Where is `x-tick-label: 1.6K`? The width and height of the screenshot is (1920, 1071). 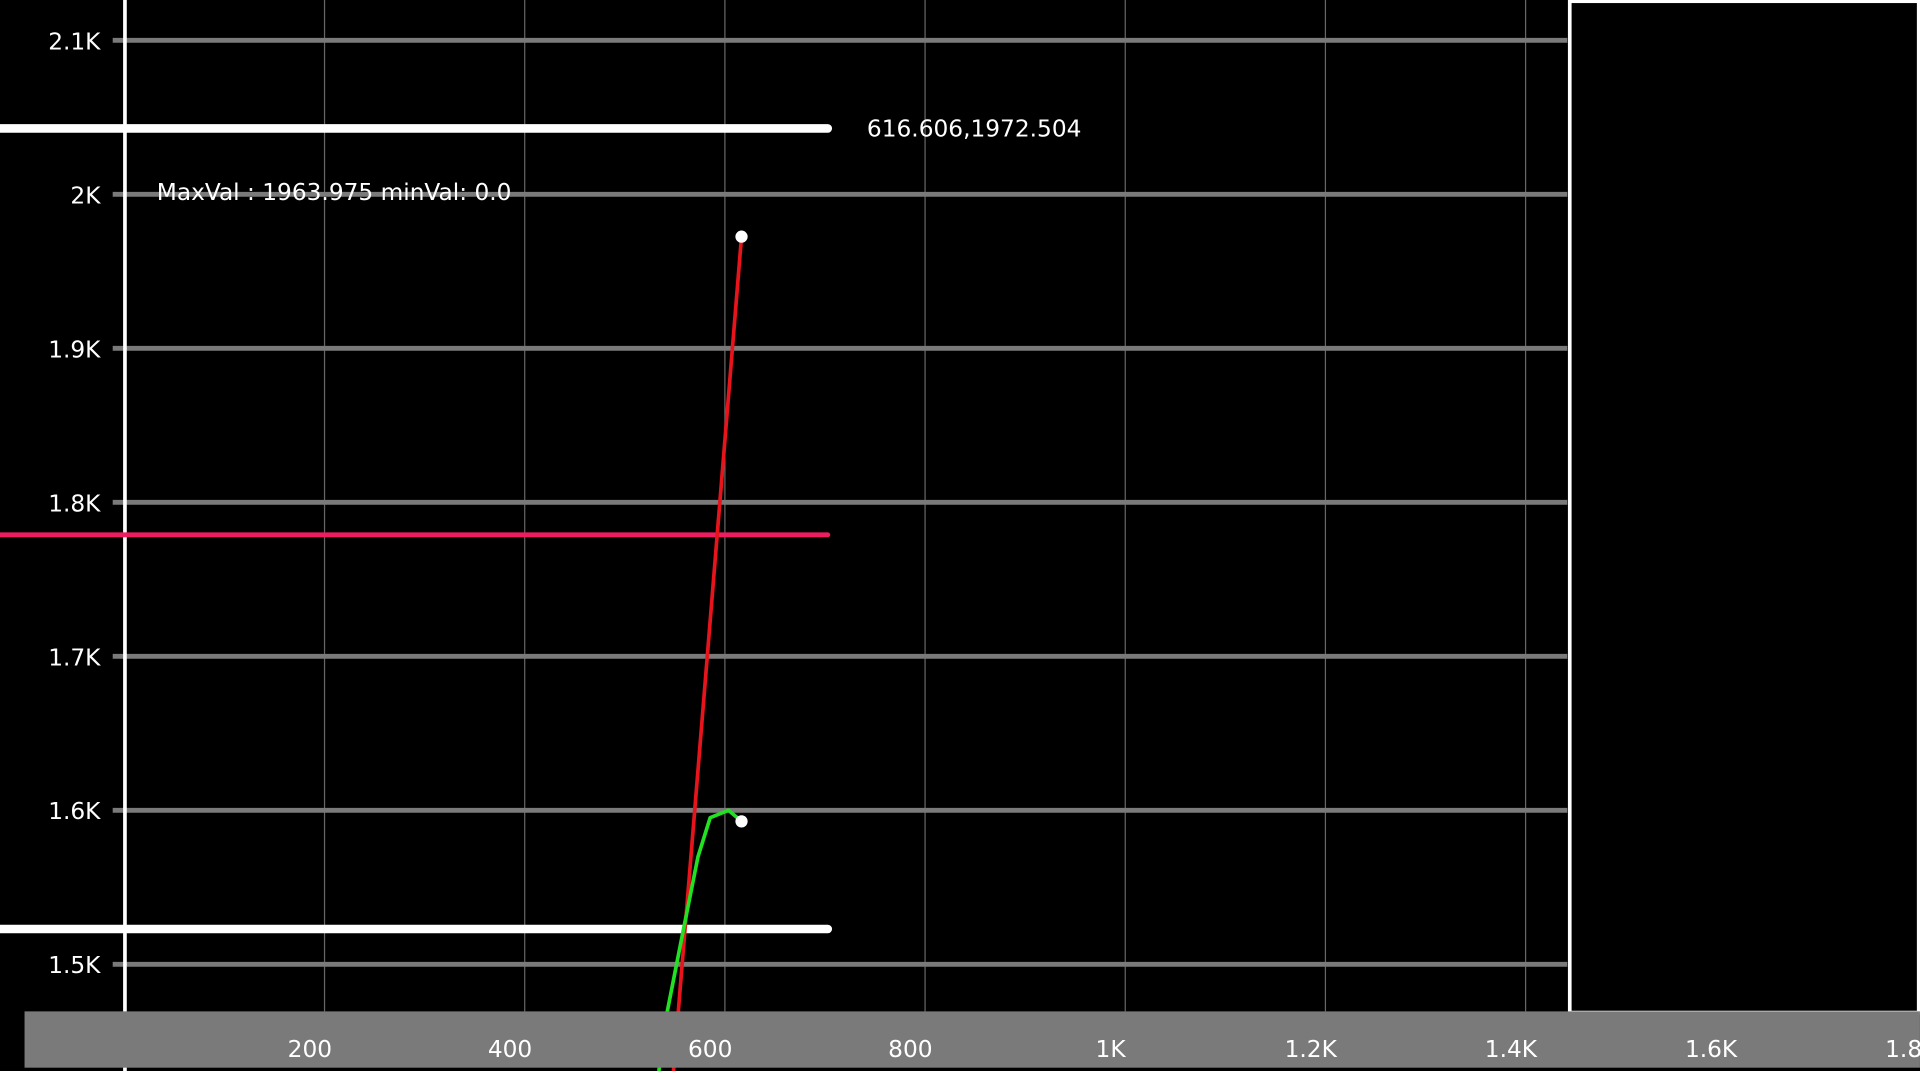 x-tick-label: 1.6K is located at coordinates (1711, 1049).